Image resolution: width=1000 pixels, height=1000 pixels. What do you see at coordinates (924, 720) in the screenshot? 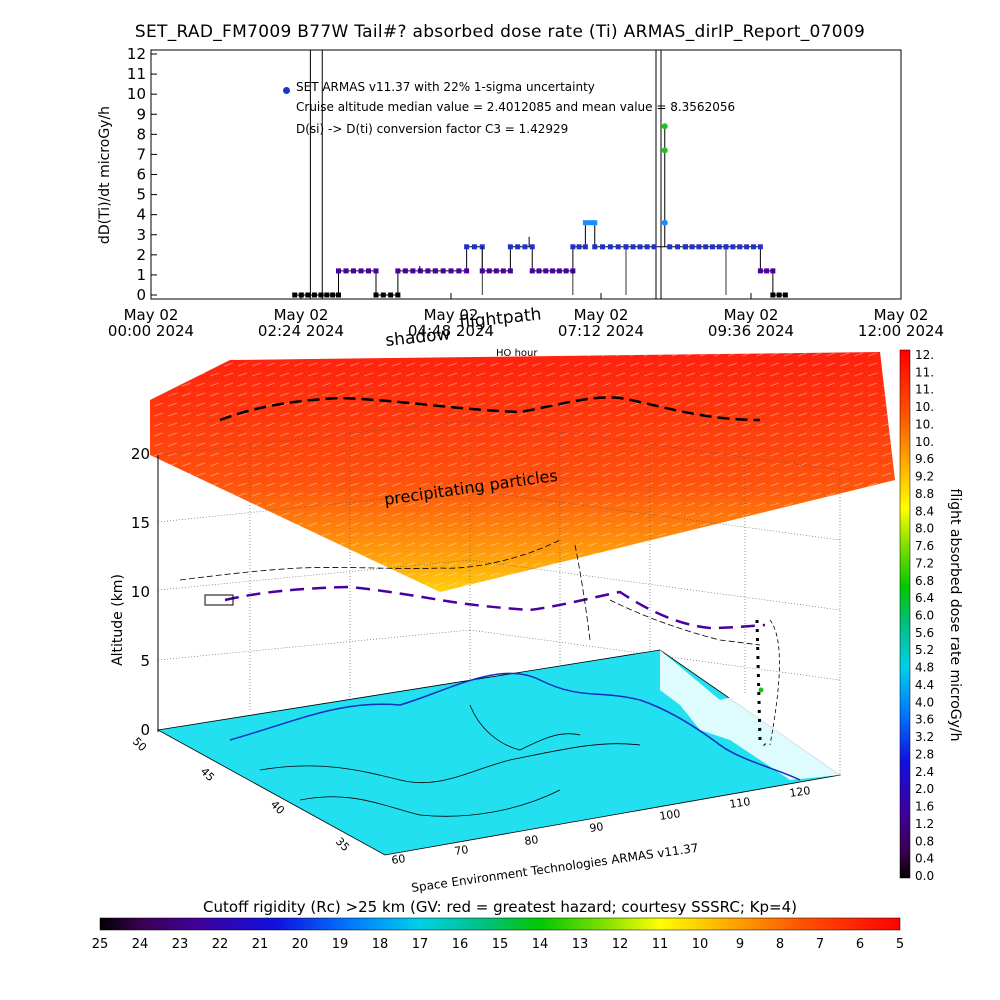
I see `dose-tick-21: 3.6` at bounding box center [924, 720].